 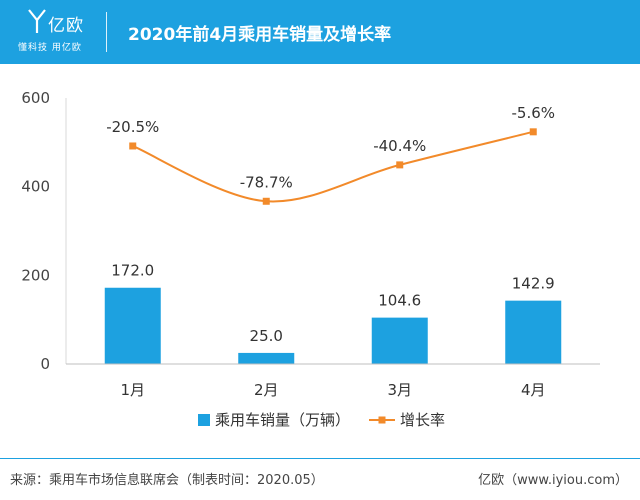 What do you see at coordinates (533, 390) in the screenshot?
I see `x-tick-label: 4月` at bounding box center [533, 390].